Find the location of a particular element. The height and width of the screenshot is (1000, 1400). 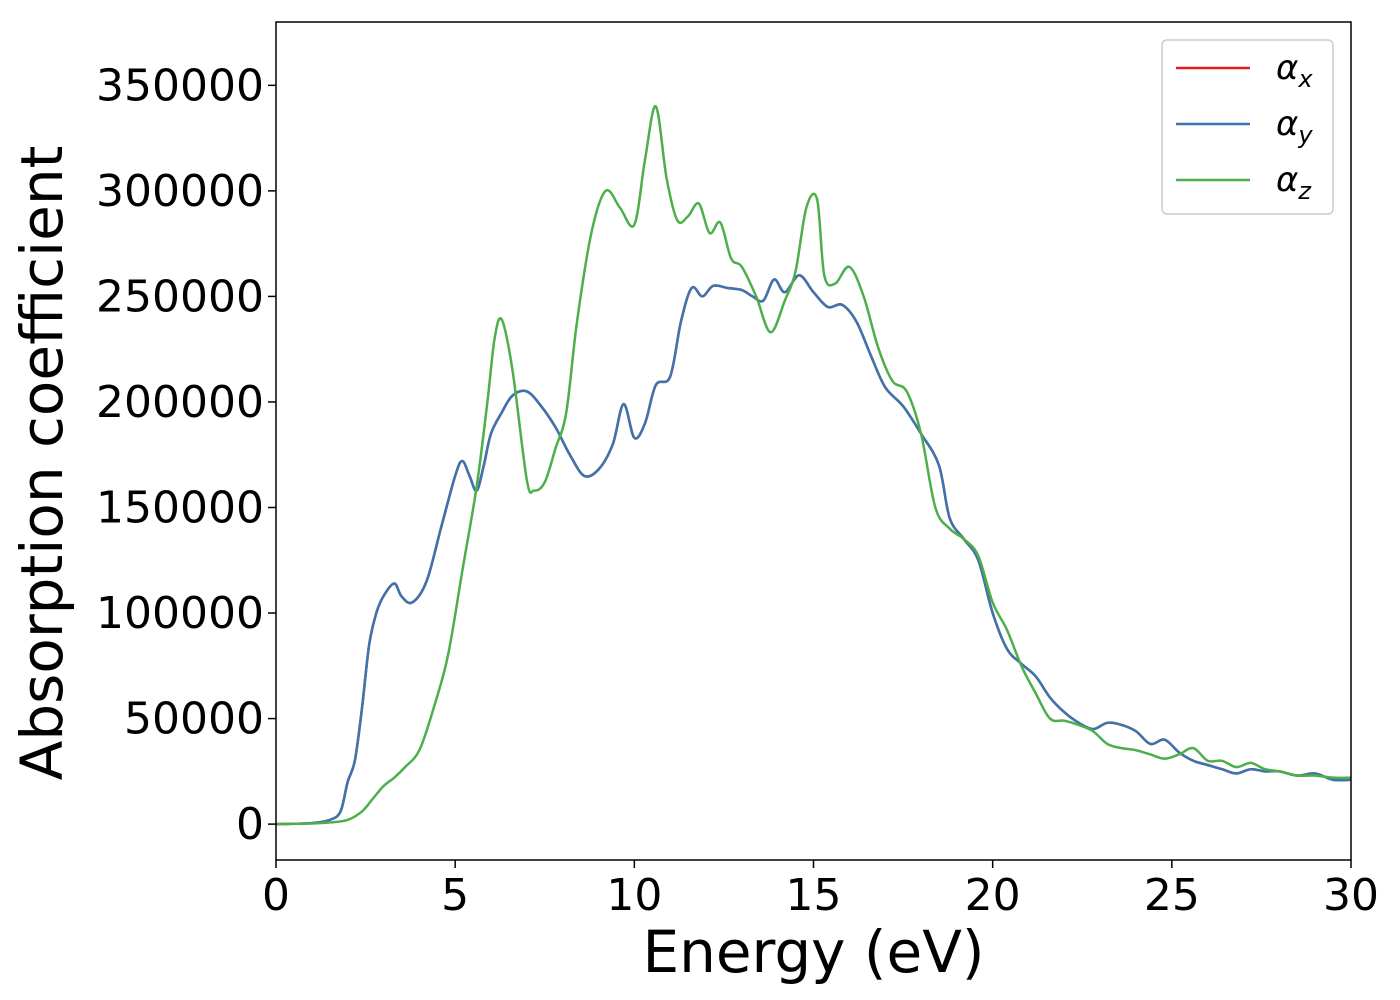

x-tick-label: 30 is located at coordinates (1351, 895).